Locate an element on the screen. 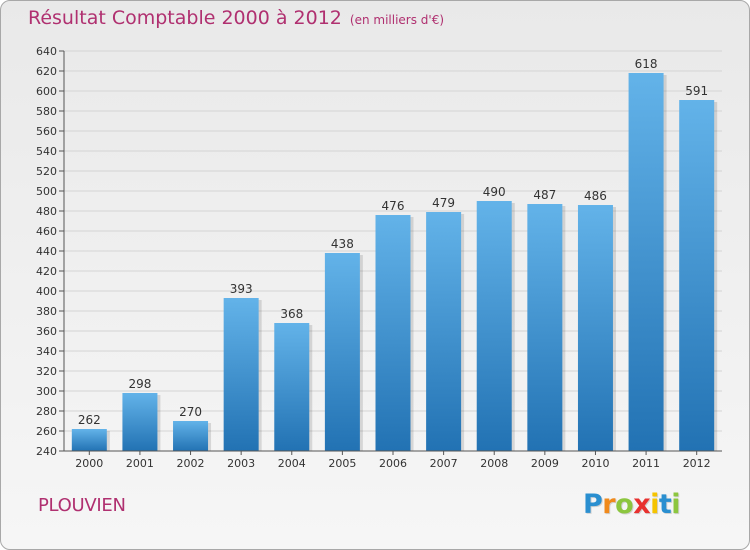 This screenshot has height=550, width=750. x-tick-label: 2005 is located at coordinates (342, 463).